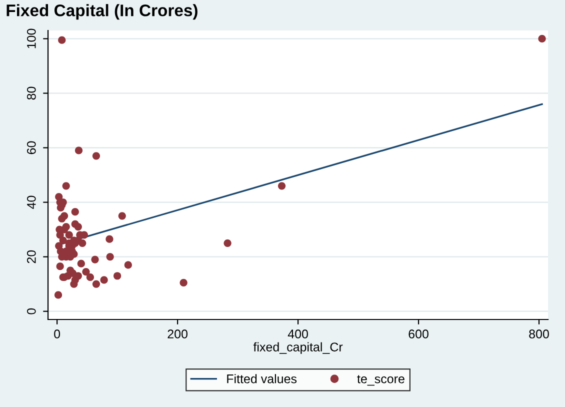  What do you see at coordinates (539, 334) in the screenshot?
I see `x-tick-label: 800` at bounding box center [539, 334].